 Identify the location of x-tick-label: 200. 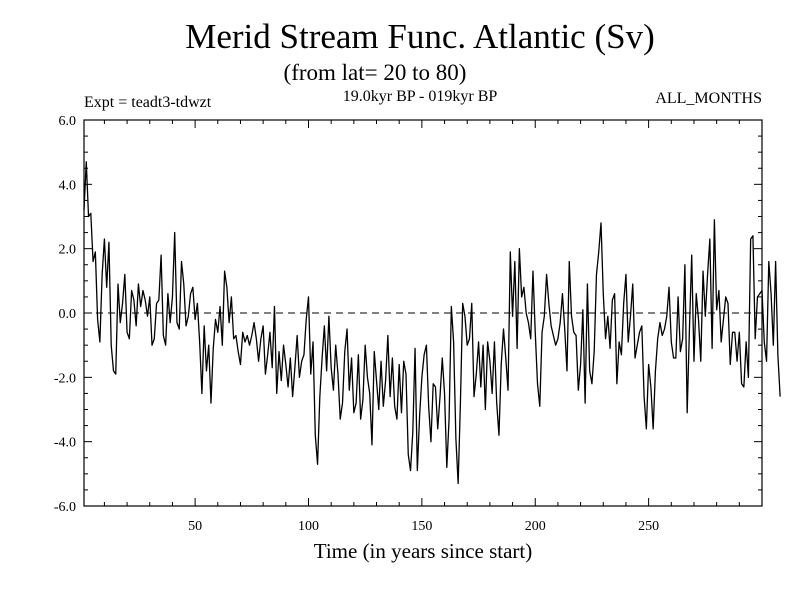
(535, 526).